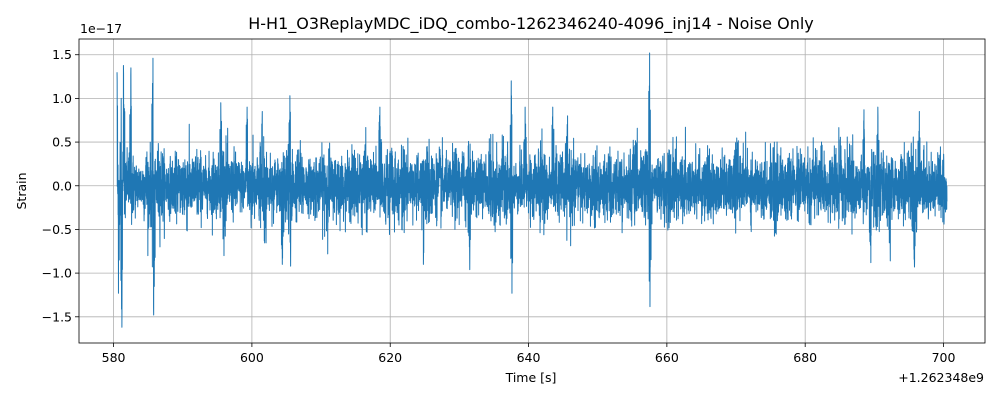  I want to click on x-tick-label: 700, so click(944, 357).